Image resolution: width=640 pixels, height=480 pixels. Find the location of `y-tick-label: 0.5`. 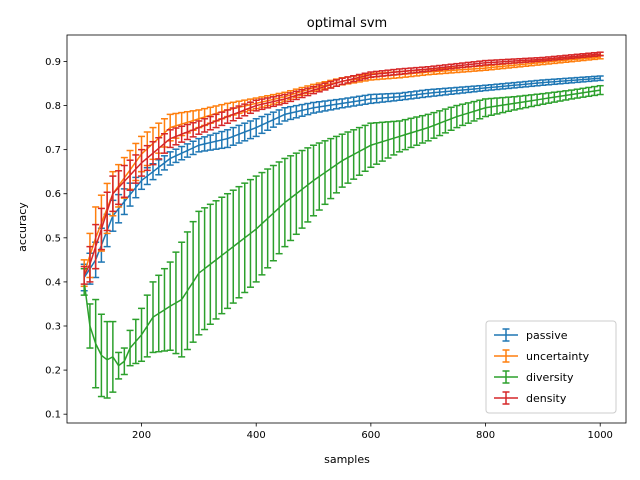

y-tick-label: 0.5 is located at coordinates (53, 238).